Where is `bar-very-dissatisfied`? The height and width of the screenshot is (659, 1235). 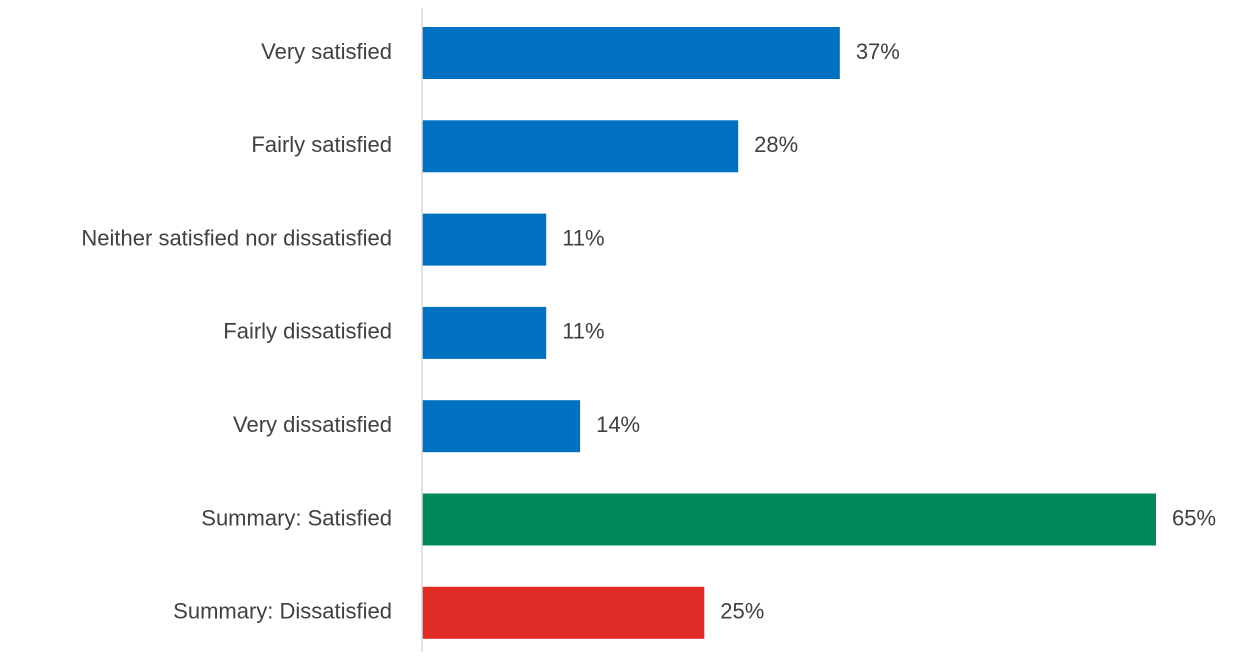
bar-very-dissatisfied is located at coordinates (501, 426).